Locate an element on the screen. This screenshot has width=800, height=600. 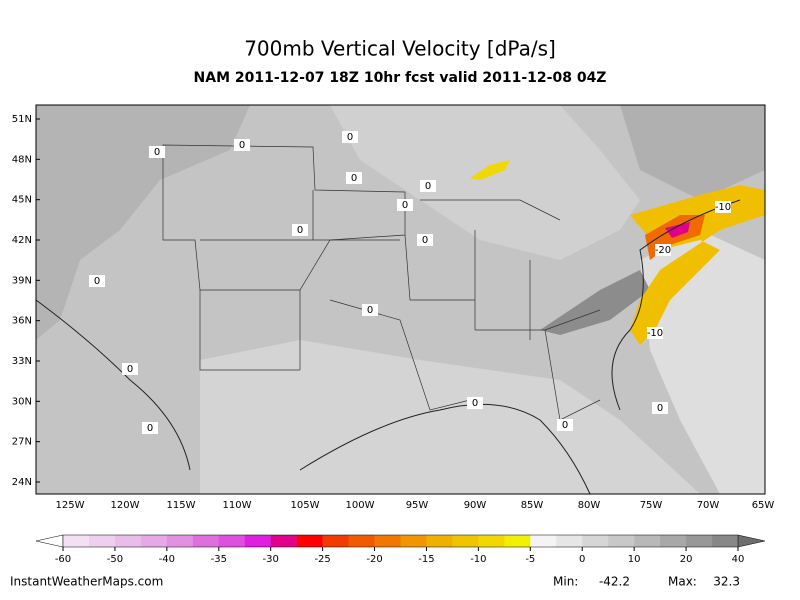
colorbar-label: -50 is located at coordinates (115, 559).